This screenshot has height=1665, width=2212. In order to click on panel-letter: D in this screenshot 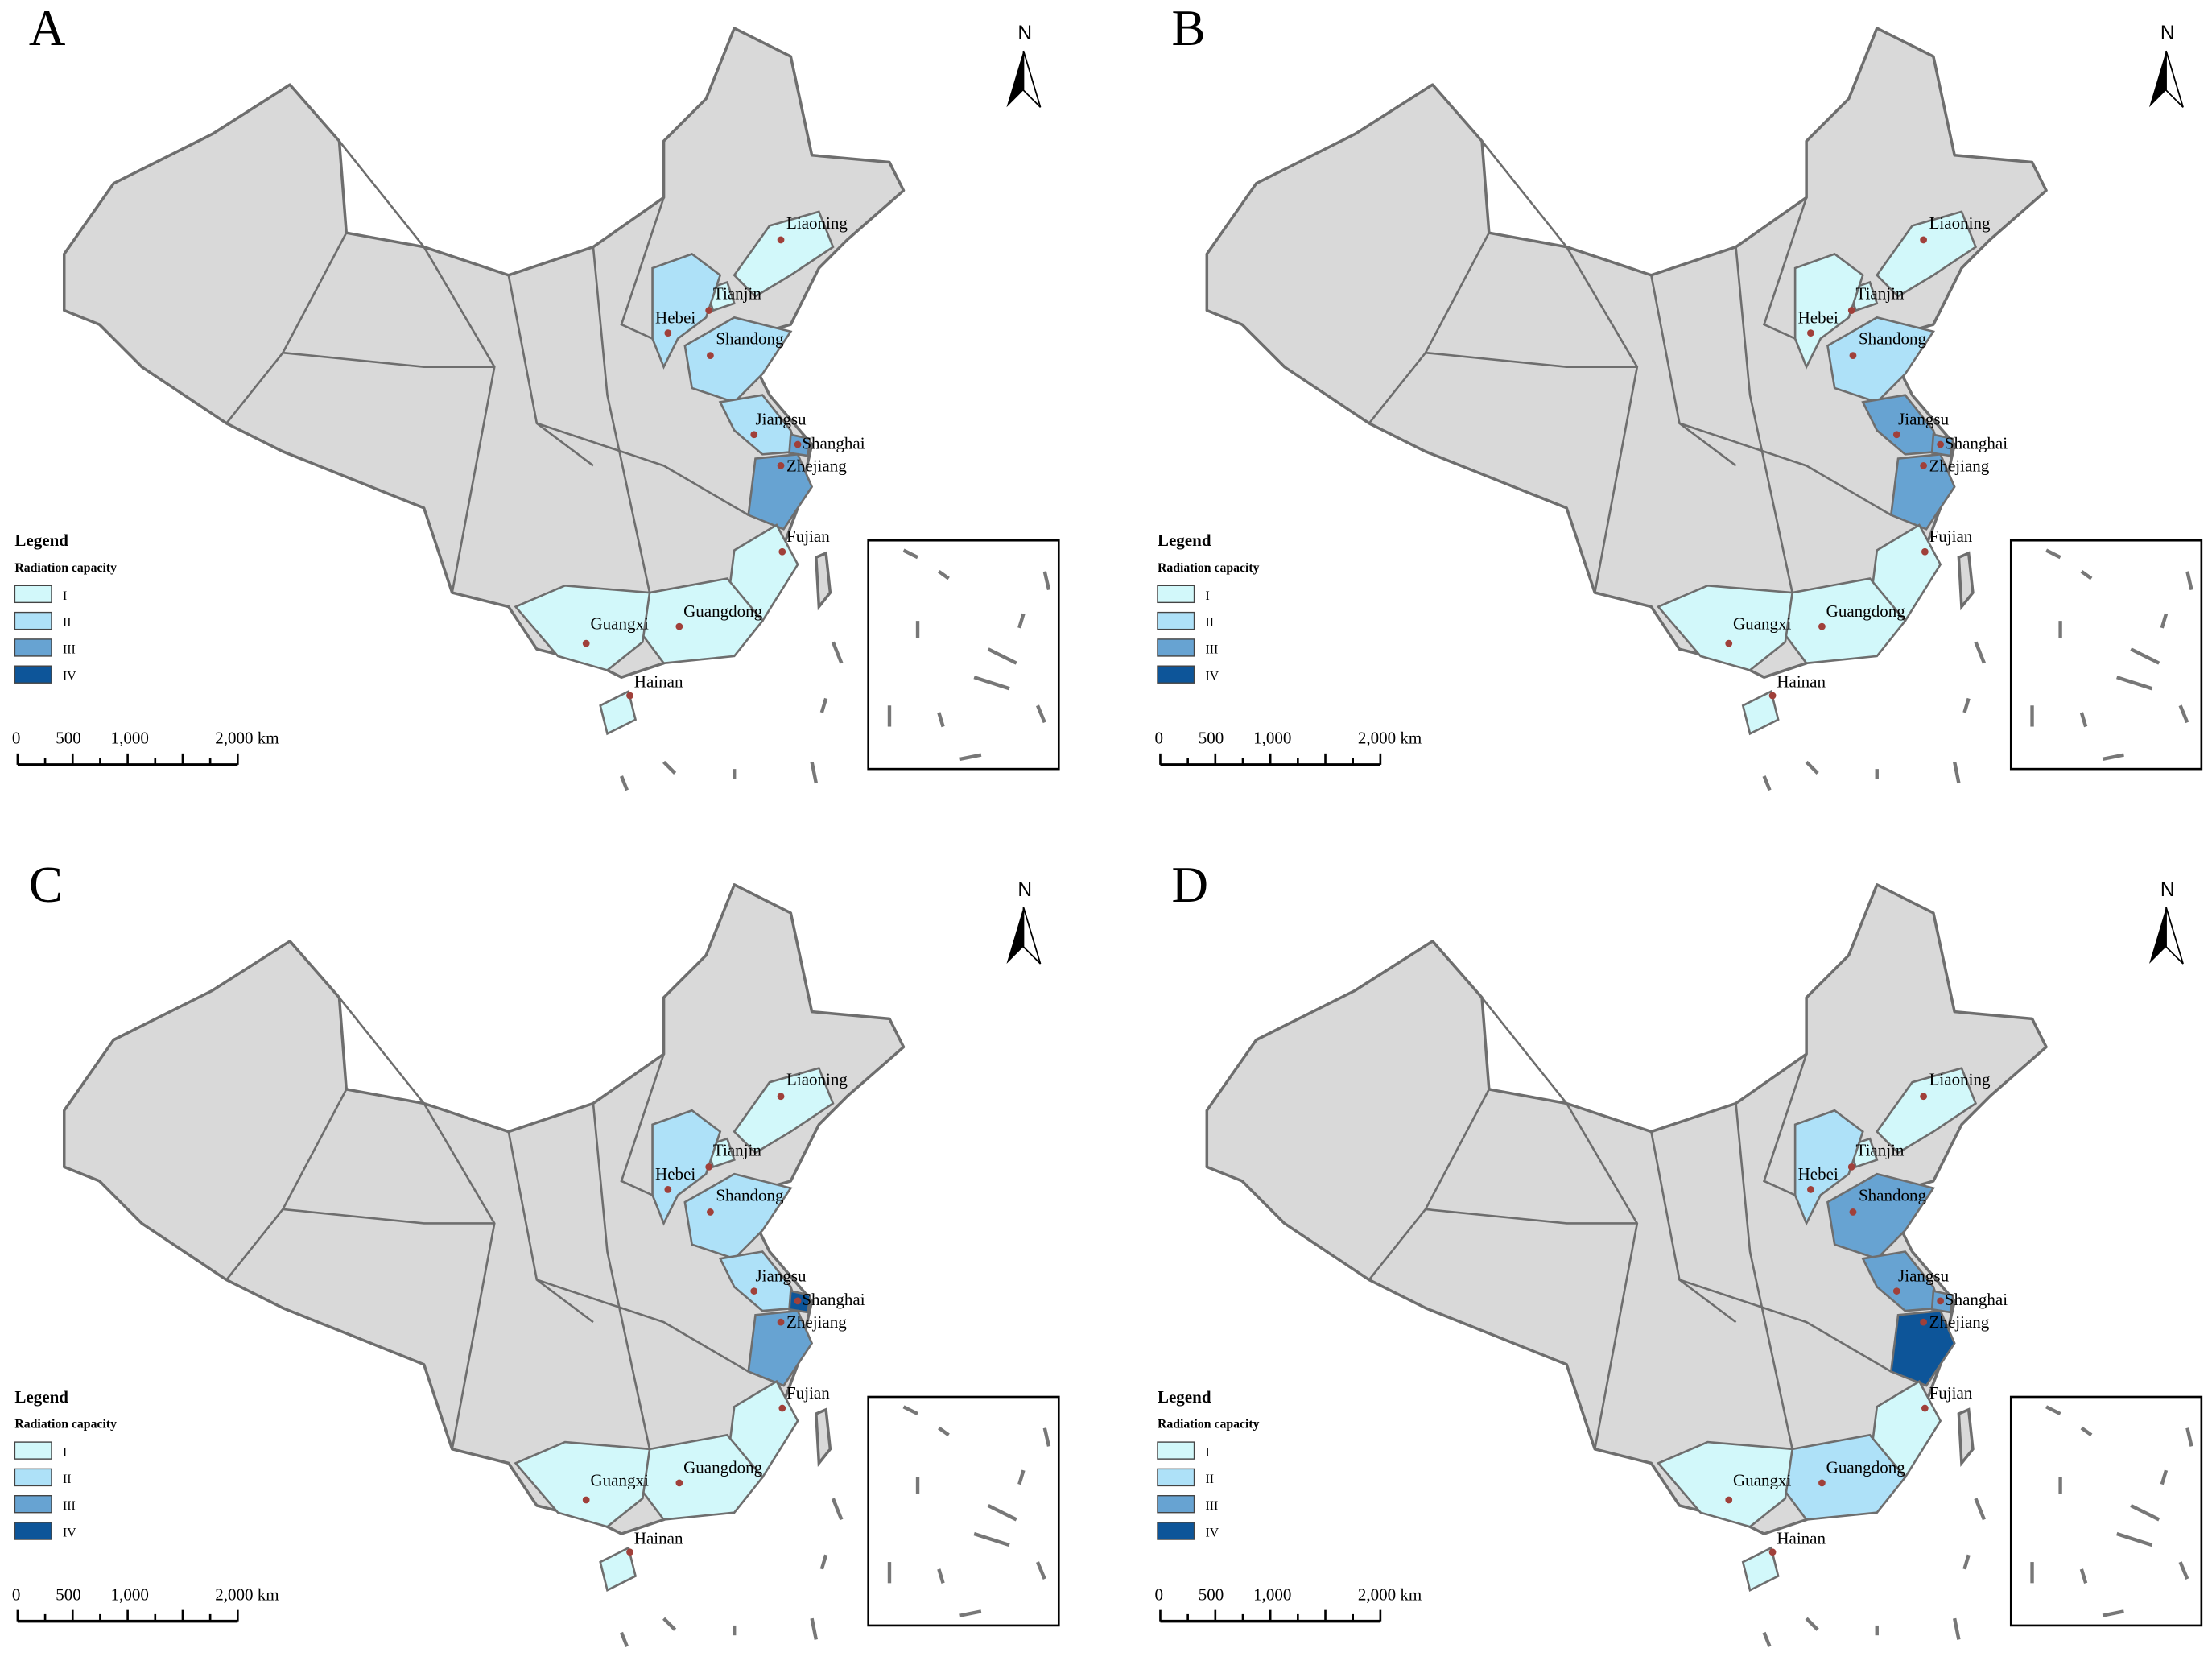, I will do `click(1189, 885)`.